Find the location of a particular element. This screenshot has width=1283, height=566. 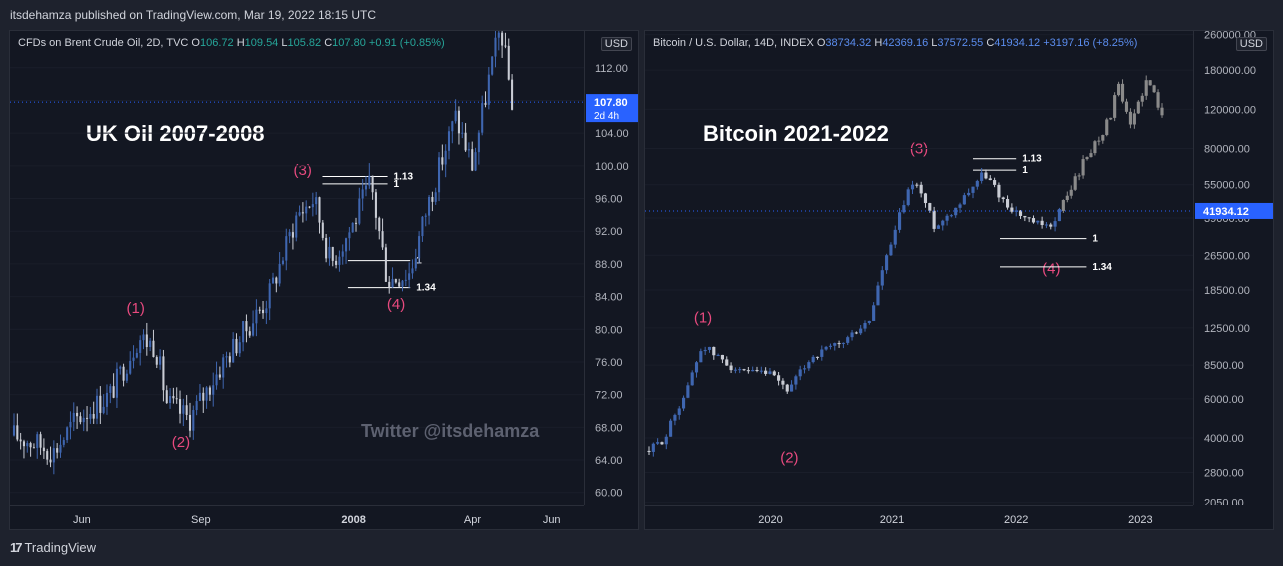

y-tick-label: 88.00 is located at coordinates (609, 265).